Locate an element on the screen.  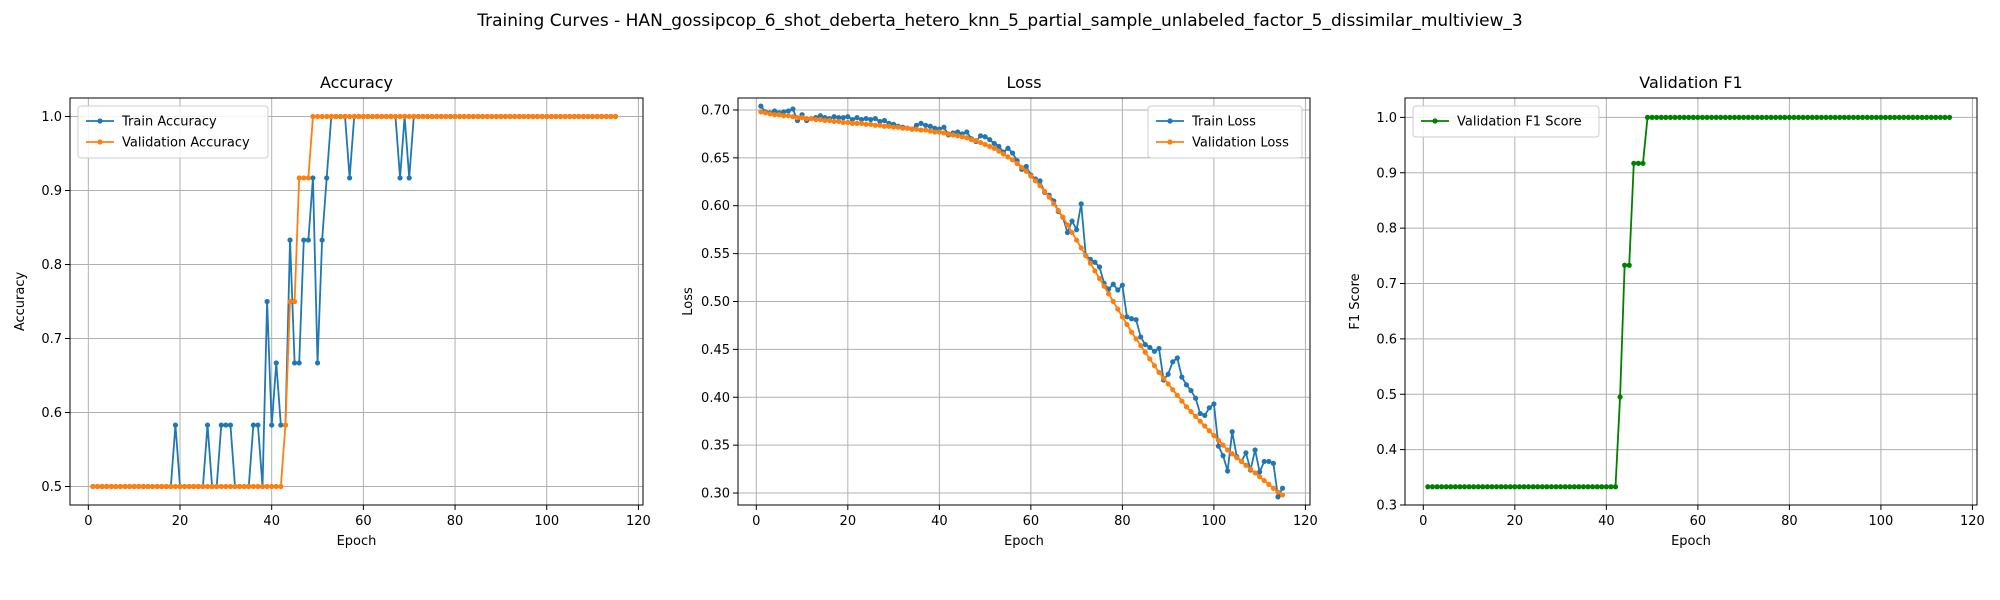
y-tick-label: 0.4 is located at coordinates (1386, 450).